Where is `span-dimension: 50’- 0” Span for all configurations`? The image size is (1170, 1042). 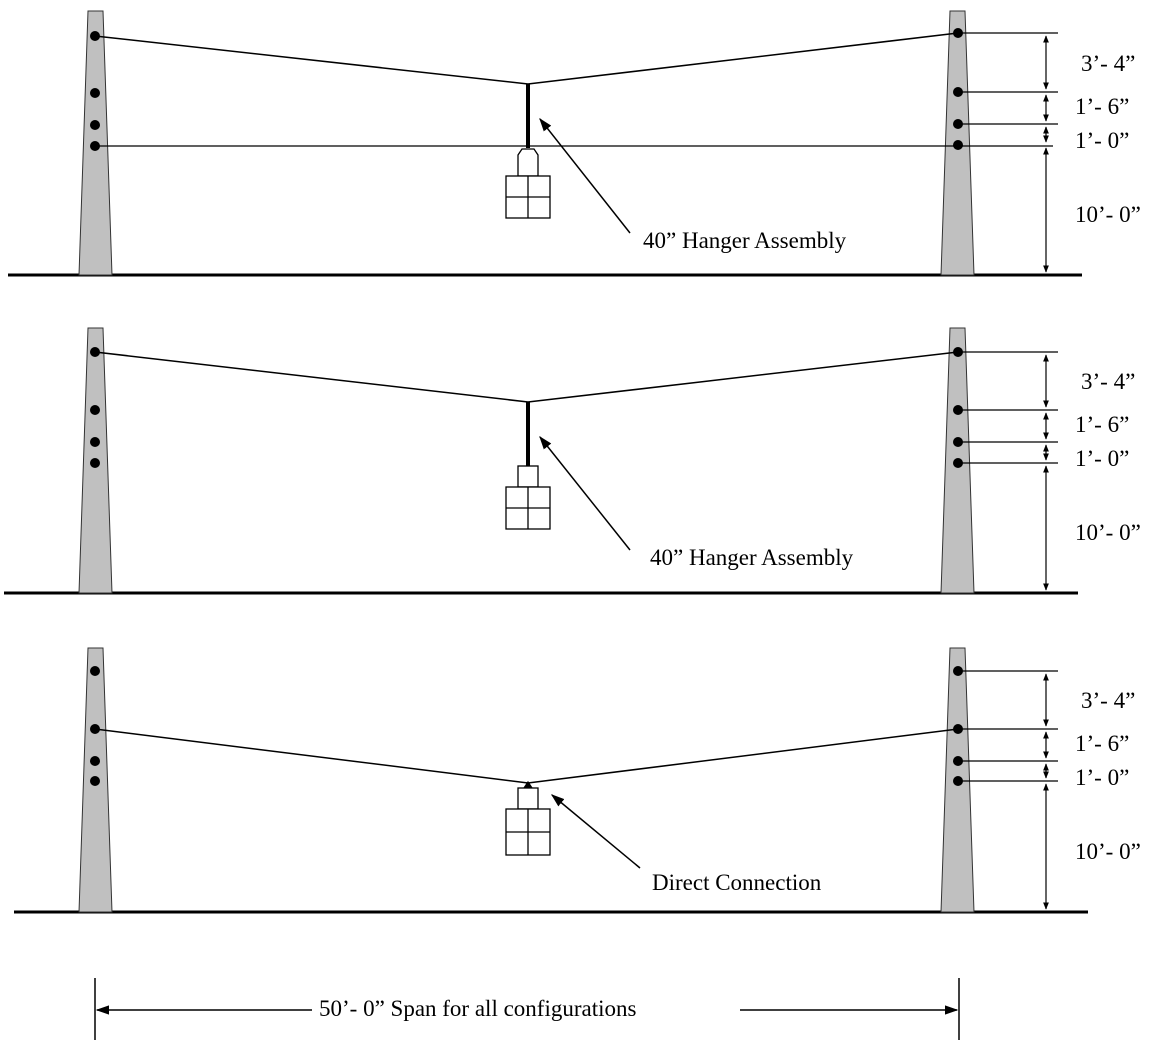
span-dimension: 50’- 0” Span for all configurations is located at coordinates (527, 1009).